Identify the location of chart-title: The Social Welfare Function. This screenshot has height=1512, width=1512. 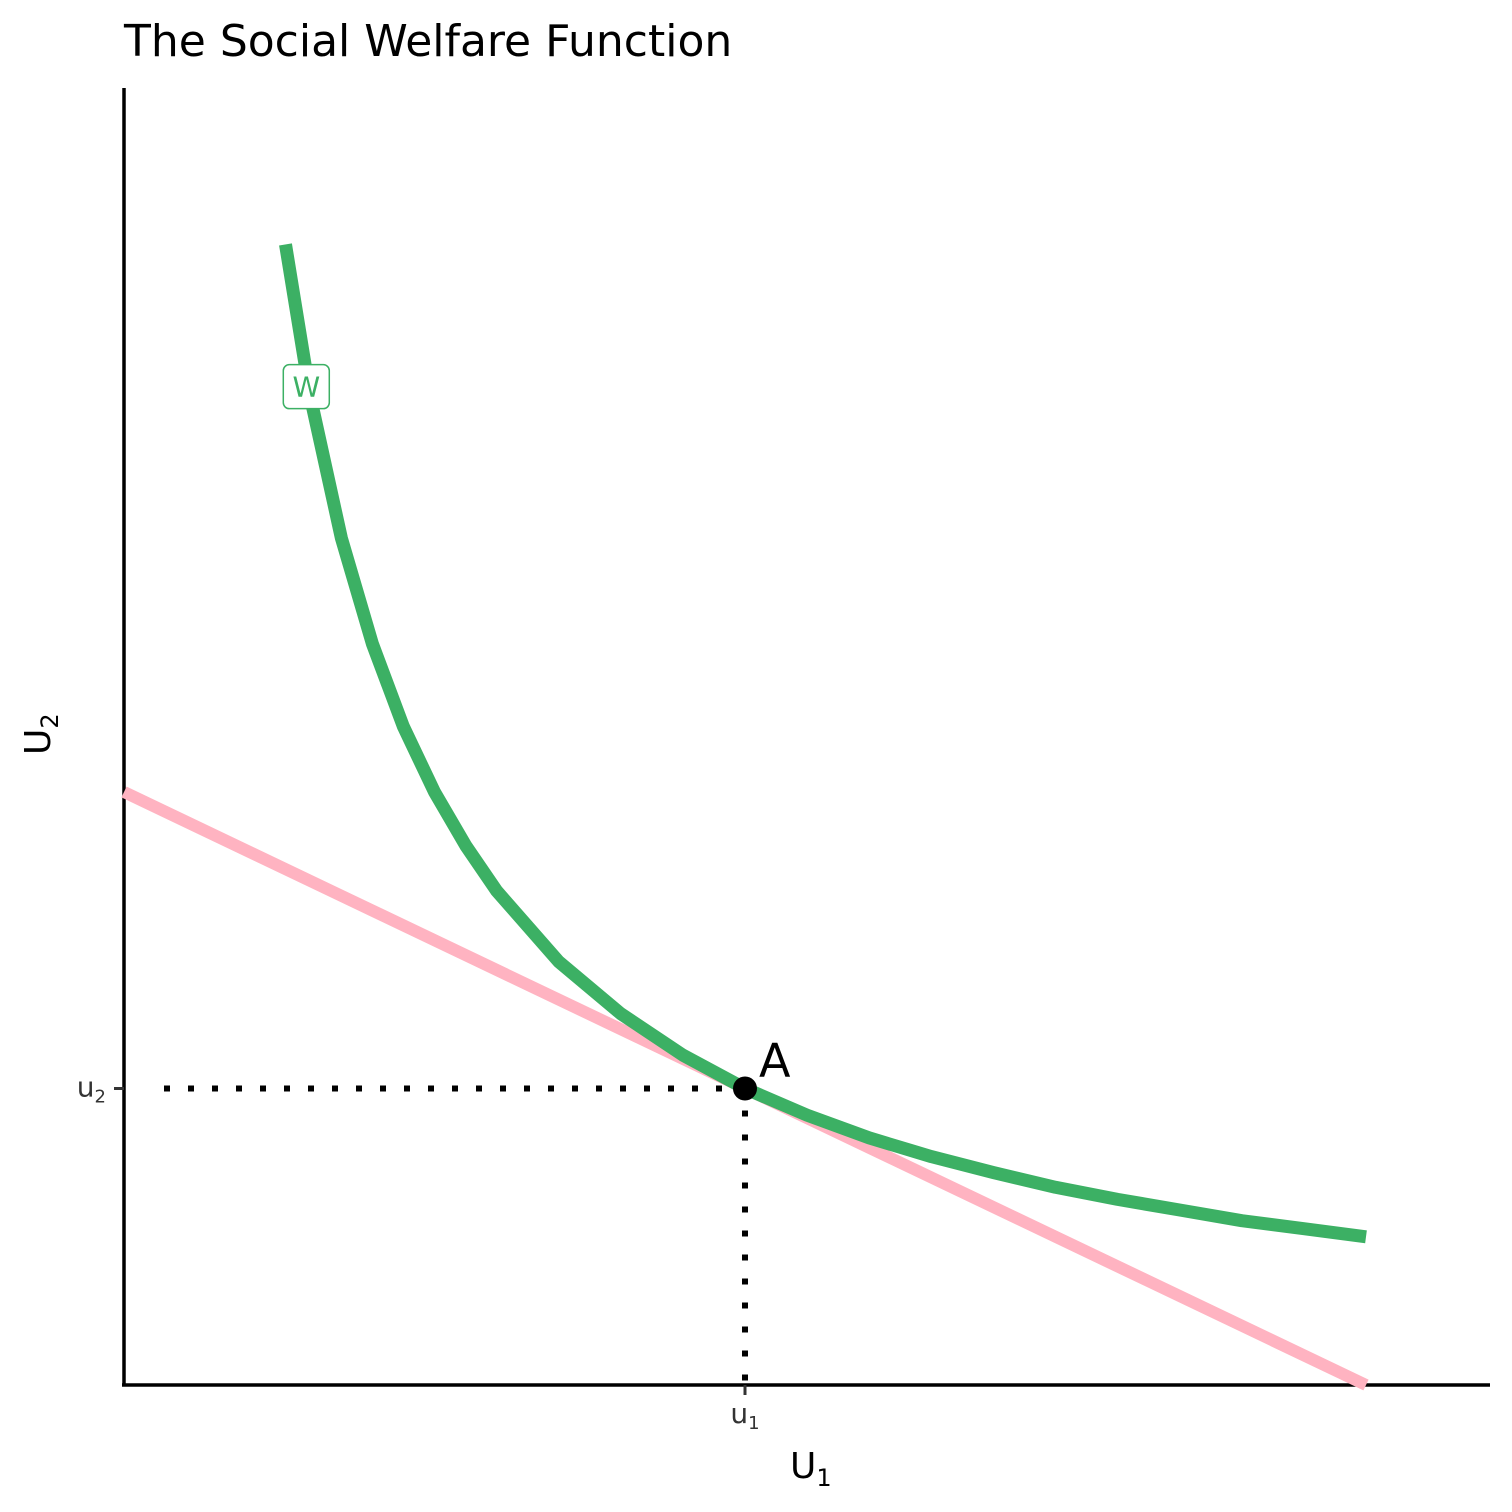
(427, 41).